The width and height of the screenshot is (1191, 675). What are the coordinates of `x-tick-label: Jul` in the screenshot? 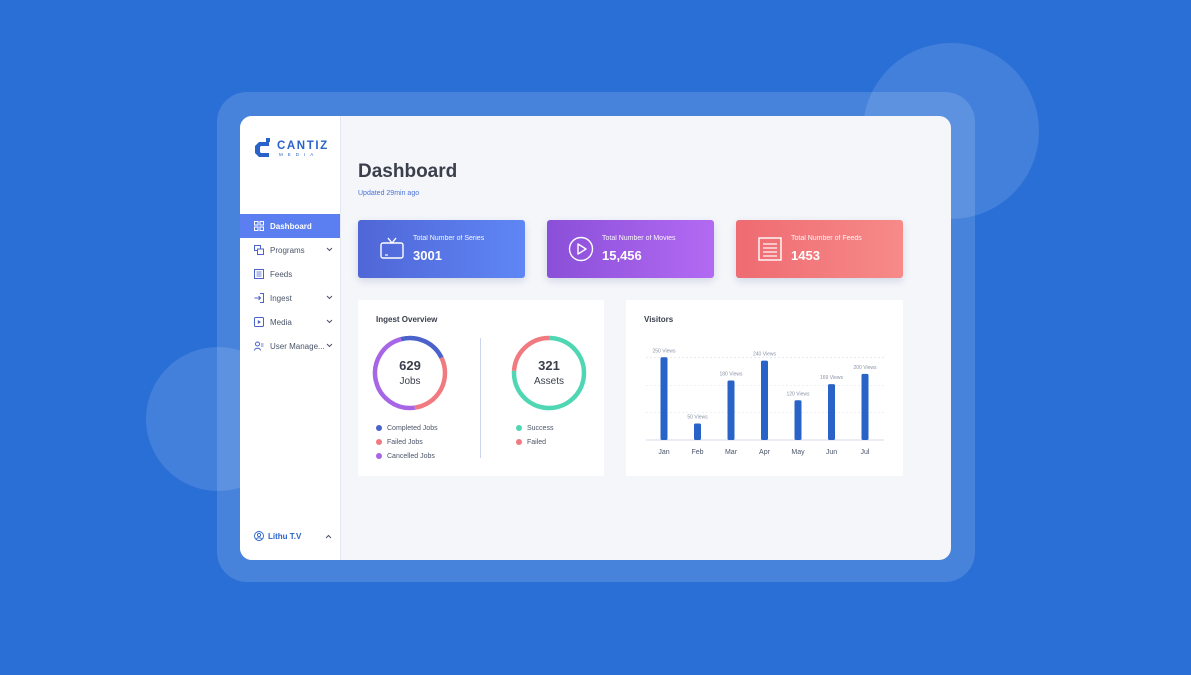 It's located at (865, 452).